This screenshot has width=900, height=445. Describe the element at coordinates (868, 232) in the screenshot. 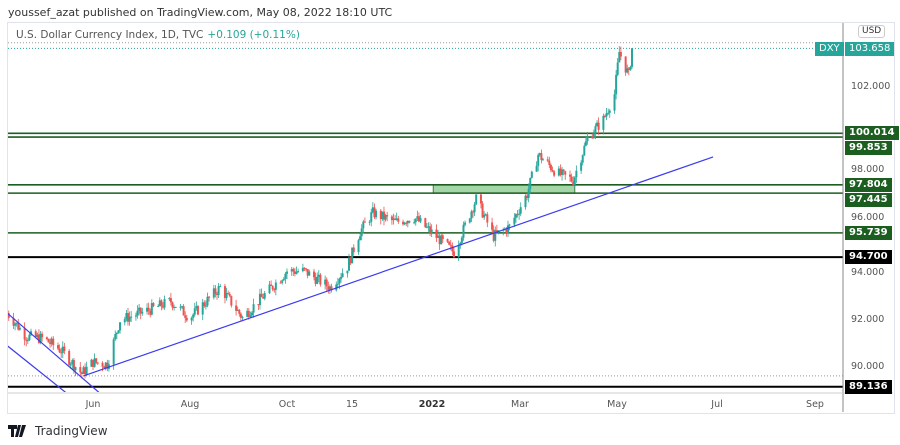

I see `level-price-tag: 95.739` at that location.